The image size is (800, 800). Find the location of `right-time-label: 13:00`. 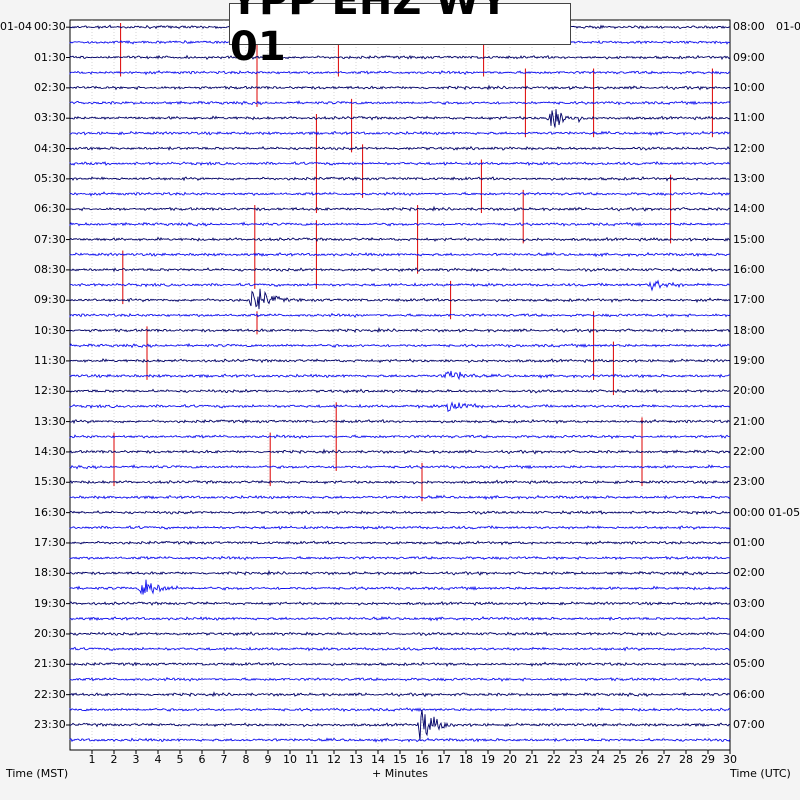

right-time-label: 13:00 is located at coordinates (749, 178).